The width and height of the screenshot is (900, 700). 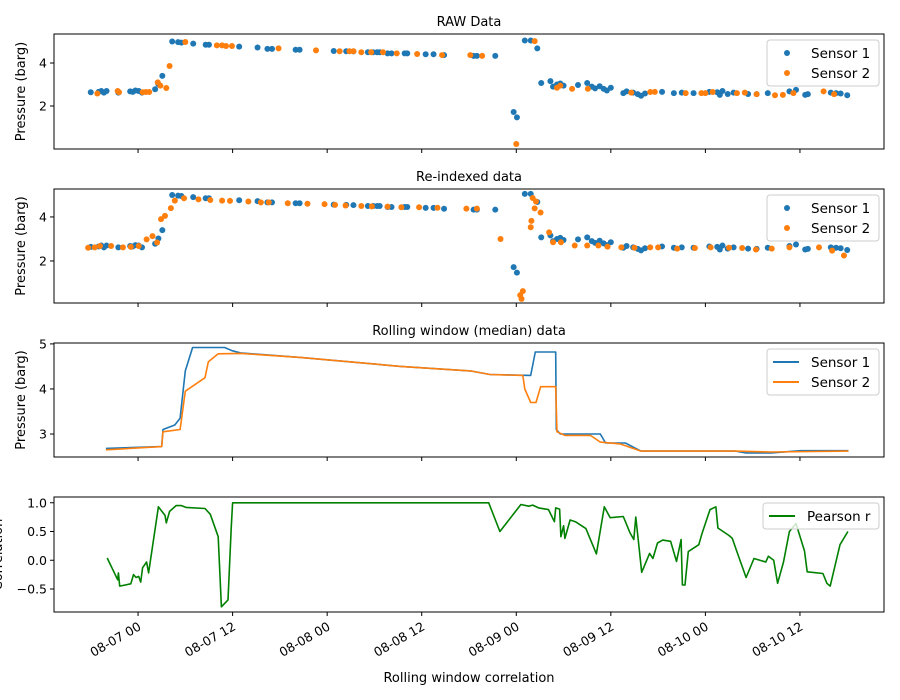 I want to click on y-tick-label: −0.5, so click(x=32, y=589).